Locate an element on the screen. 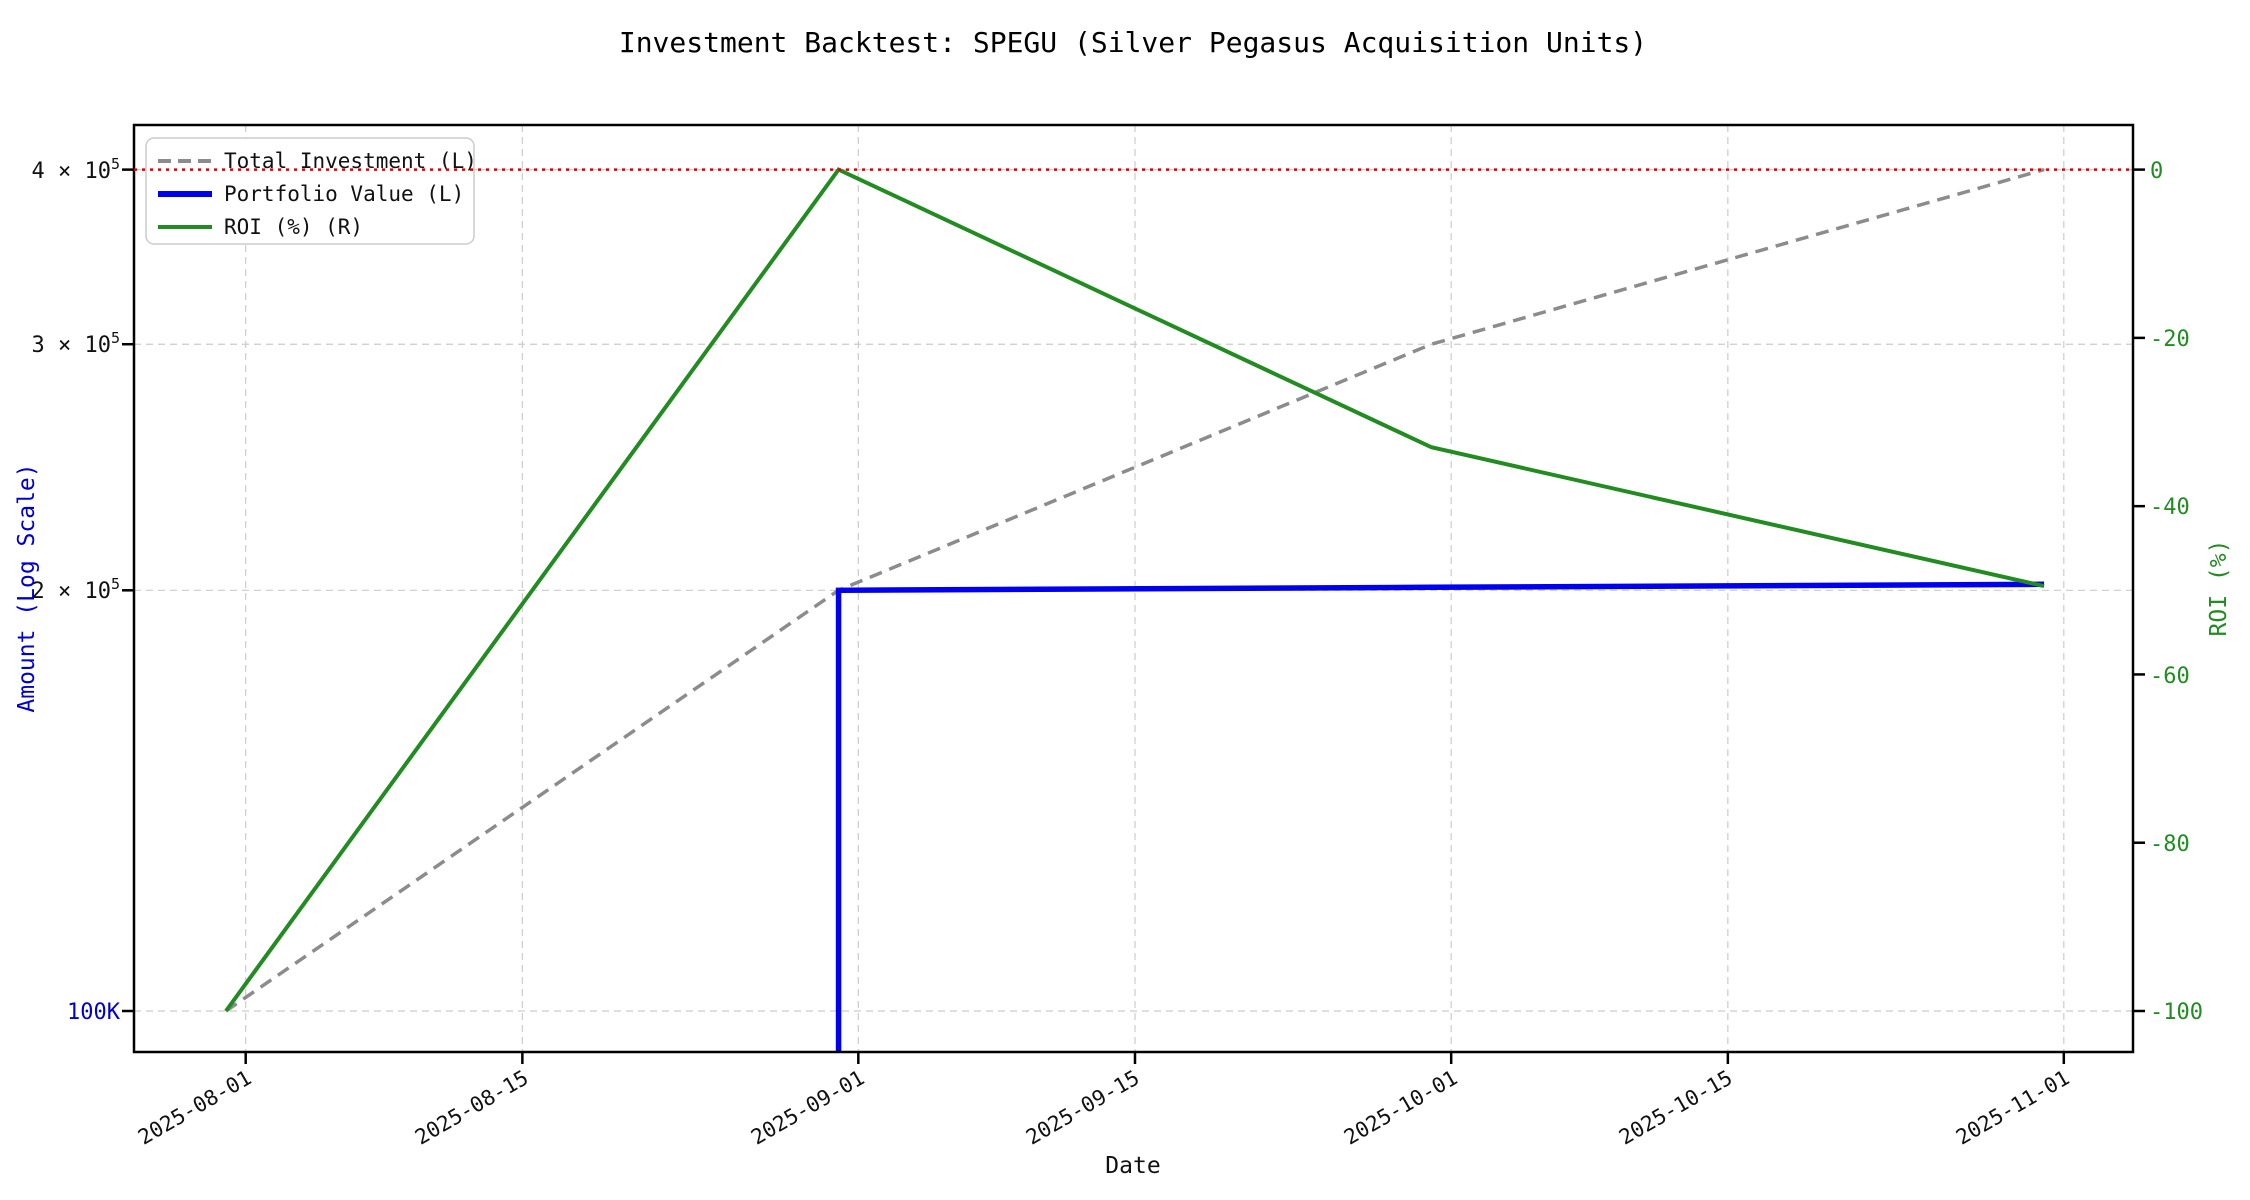 This screenshot has width=2250, height=1200. y-left-tick-label: 2 × 105 is located at coordinates (75, 589).